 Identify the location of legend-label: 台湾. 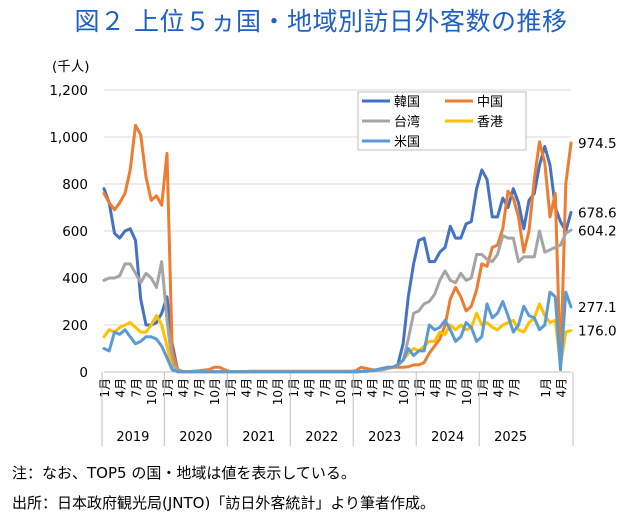
(407, 122).